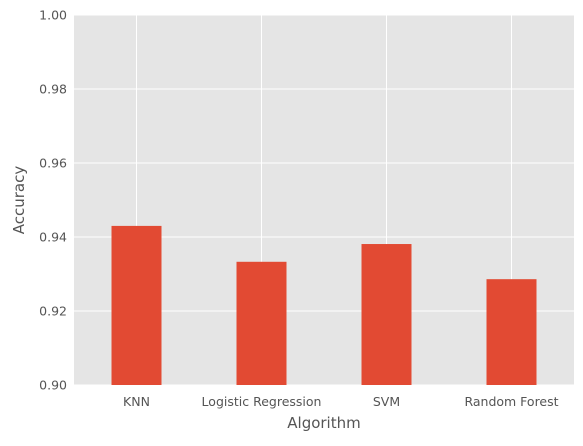 Image resolution: width=583 pixels, height=446 pixels. I want to click on y-tick-label: 1.00, so click(53, 15).